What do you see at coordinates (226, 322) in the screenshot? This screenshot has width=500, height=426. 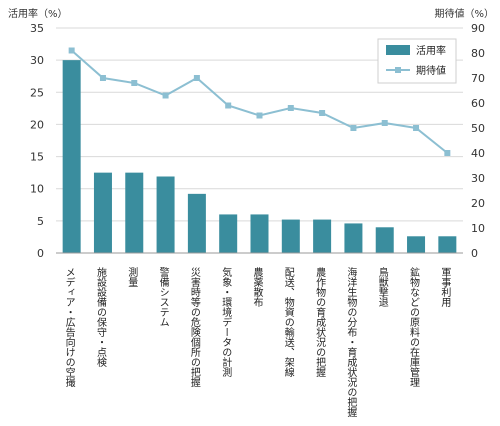 I see `category-label: 気象・環境データの計測` at bounding box center [226, 322].